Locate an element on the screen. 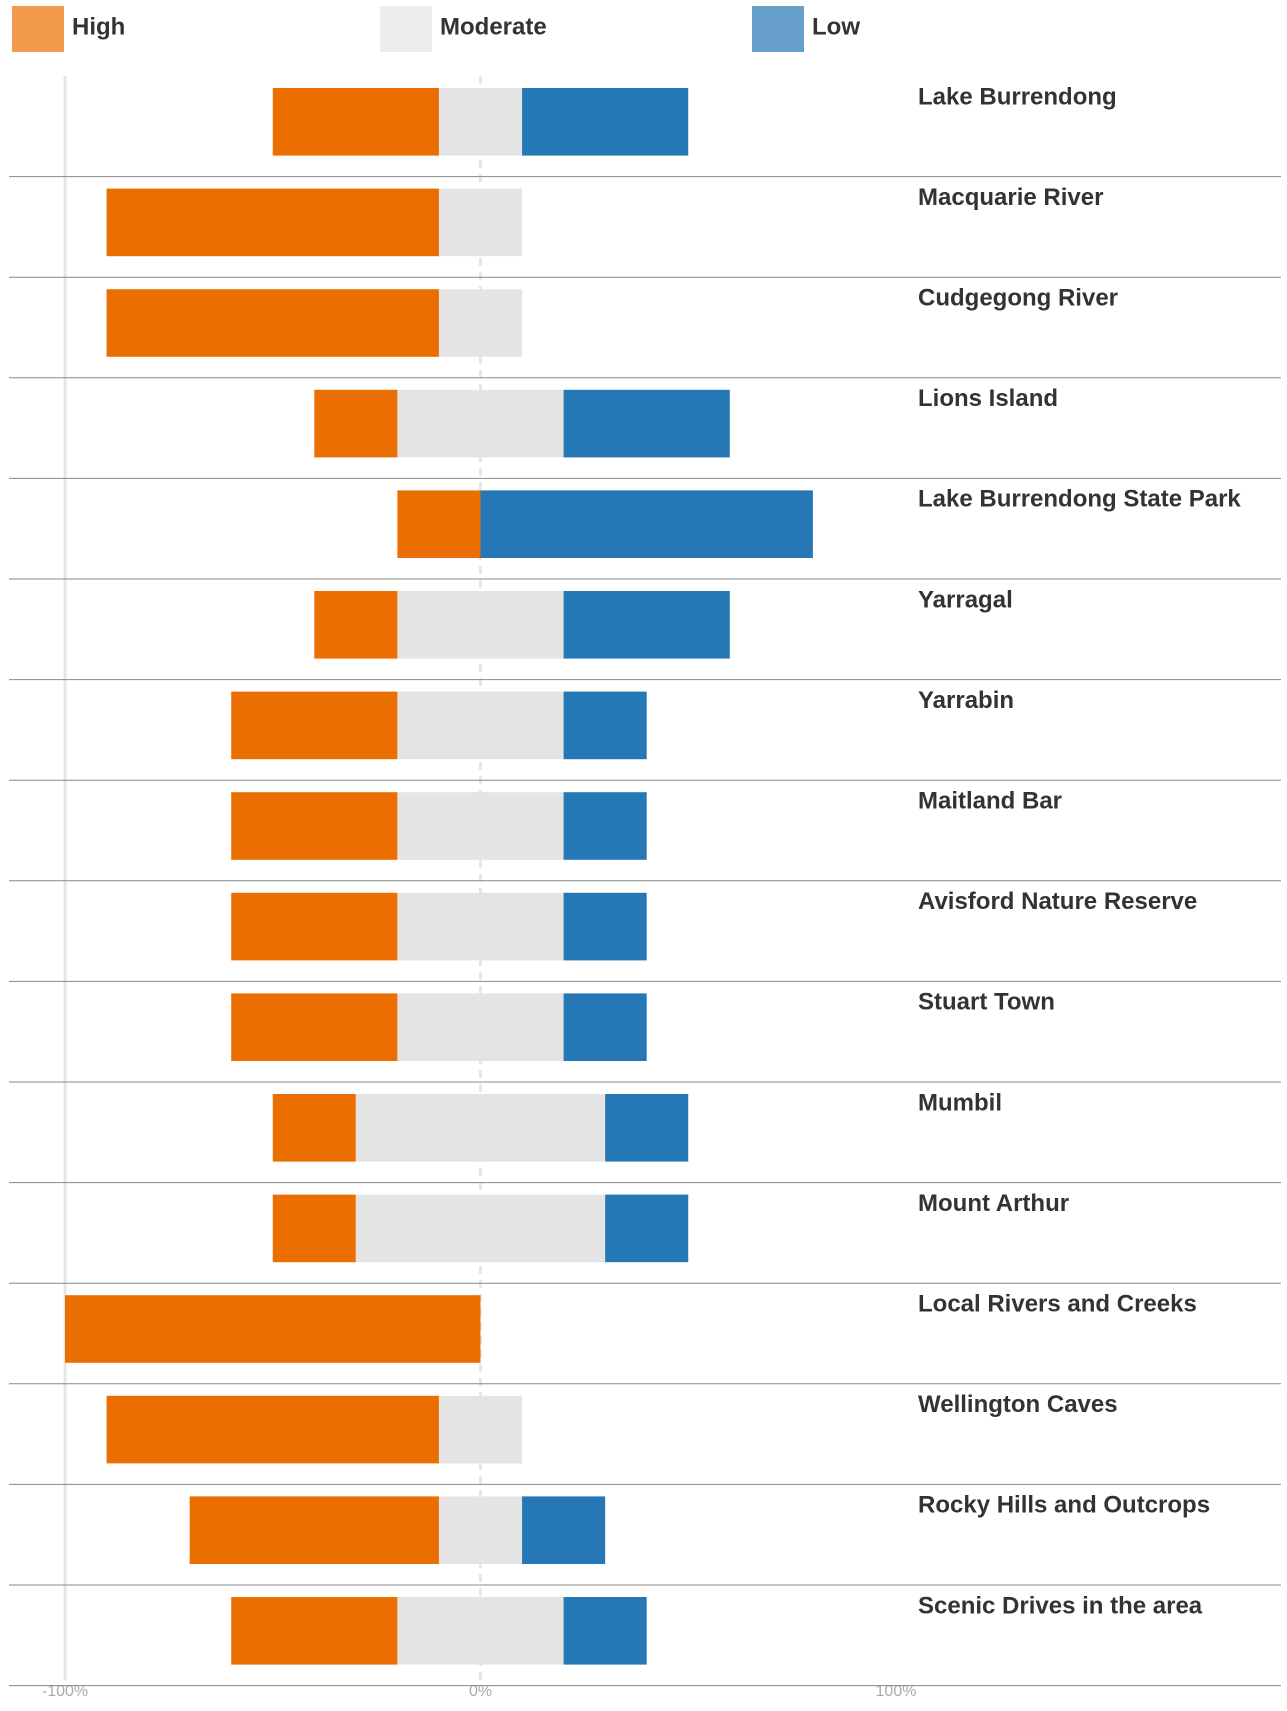 The image size is (1287, 1711). row-label: Lions Island is located at coordinates (988, 398).